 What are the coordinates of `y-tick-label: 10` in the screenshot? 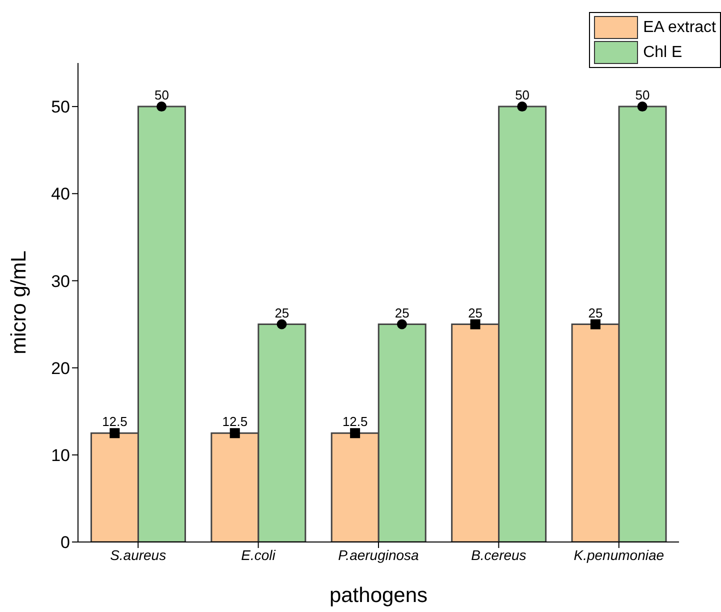 It's located at (60, 455).